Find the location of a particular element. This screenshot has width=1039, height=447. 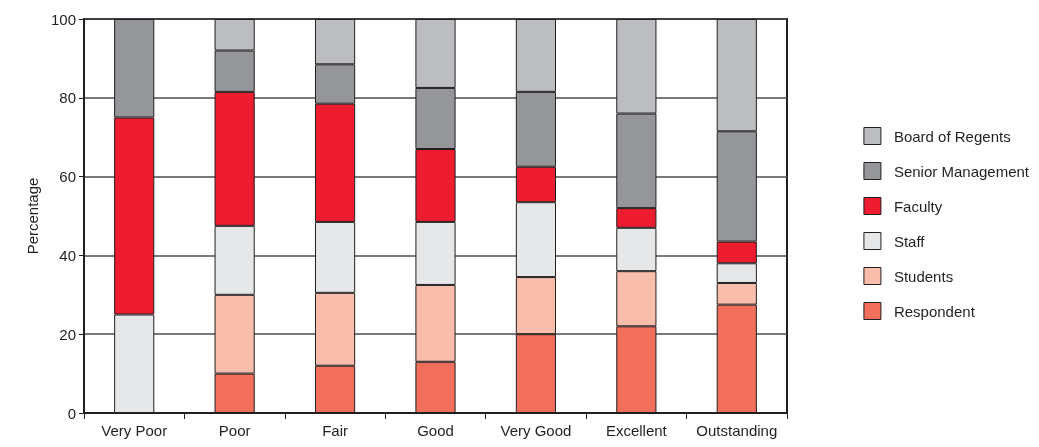

x-tick-label: Excellent is located at coordinates (636, 430).